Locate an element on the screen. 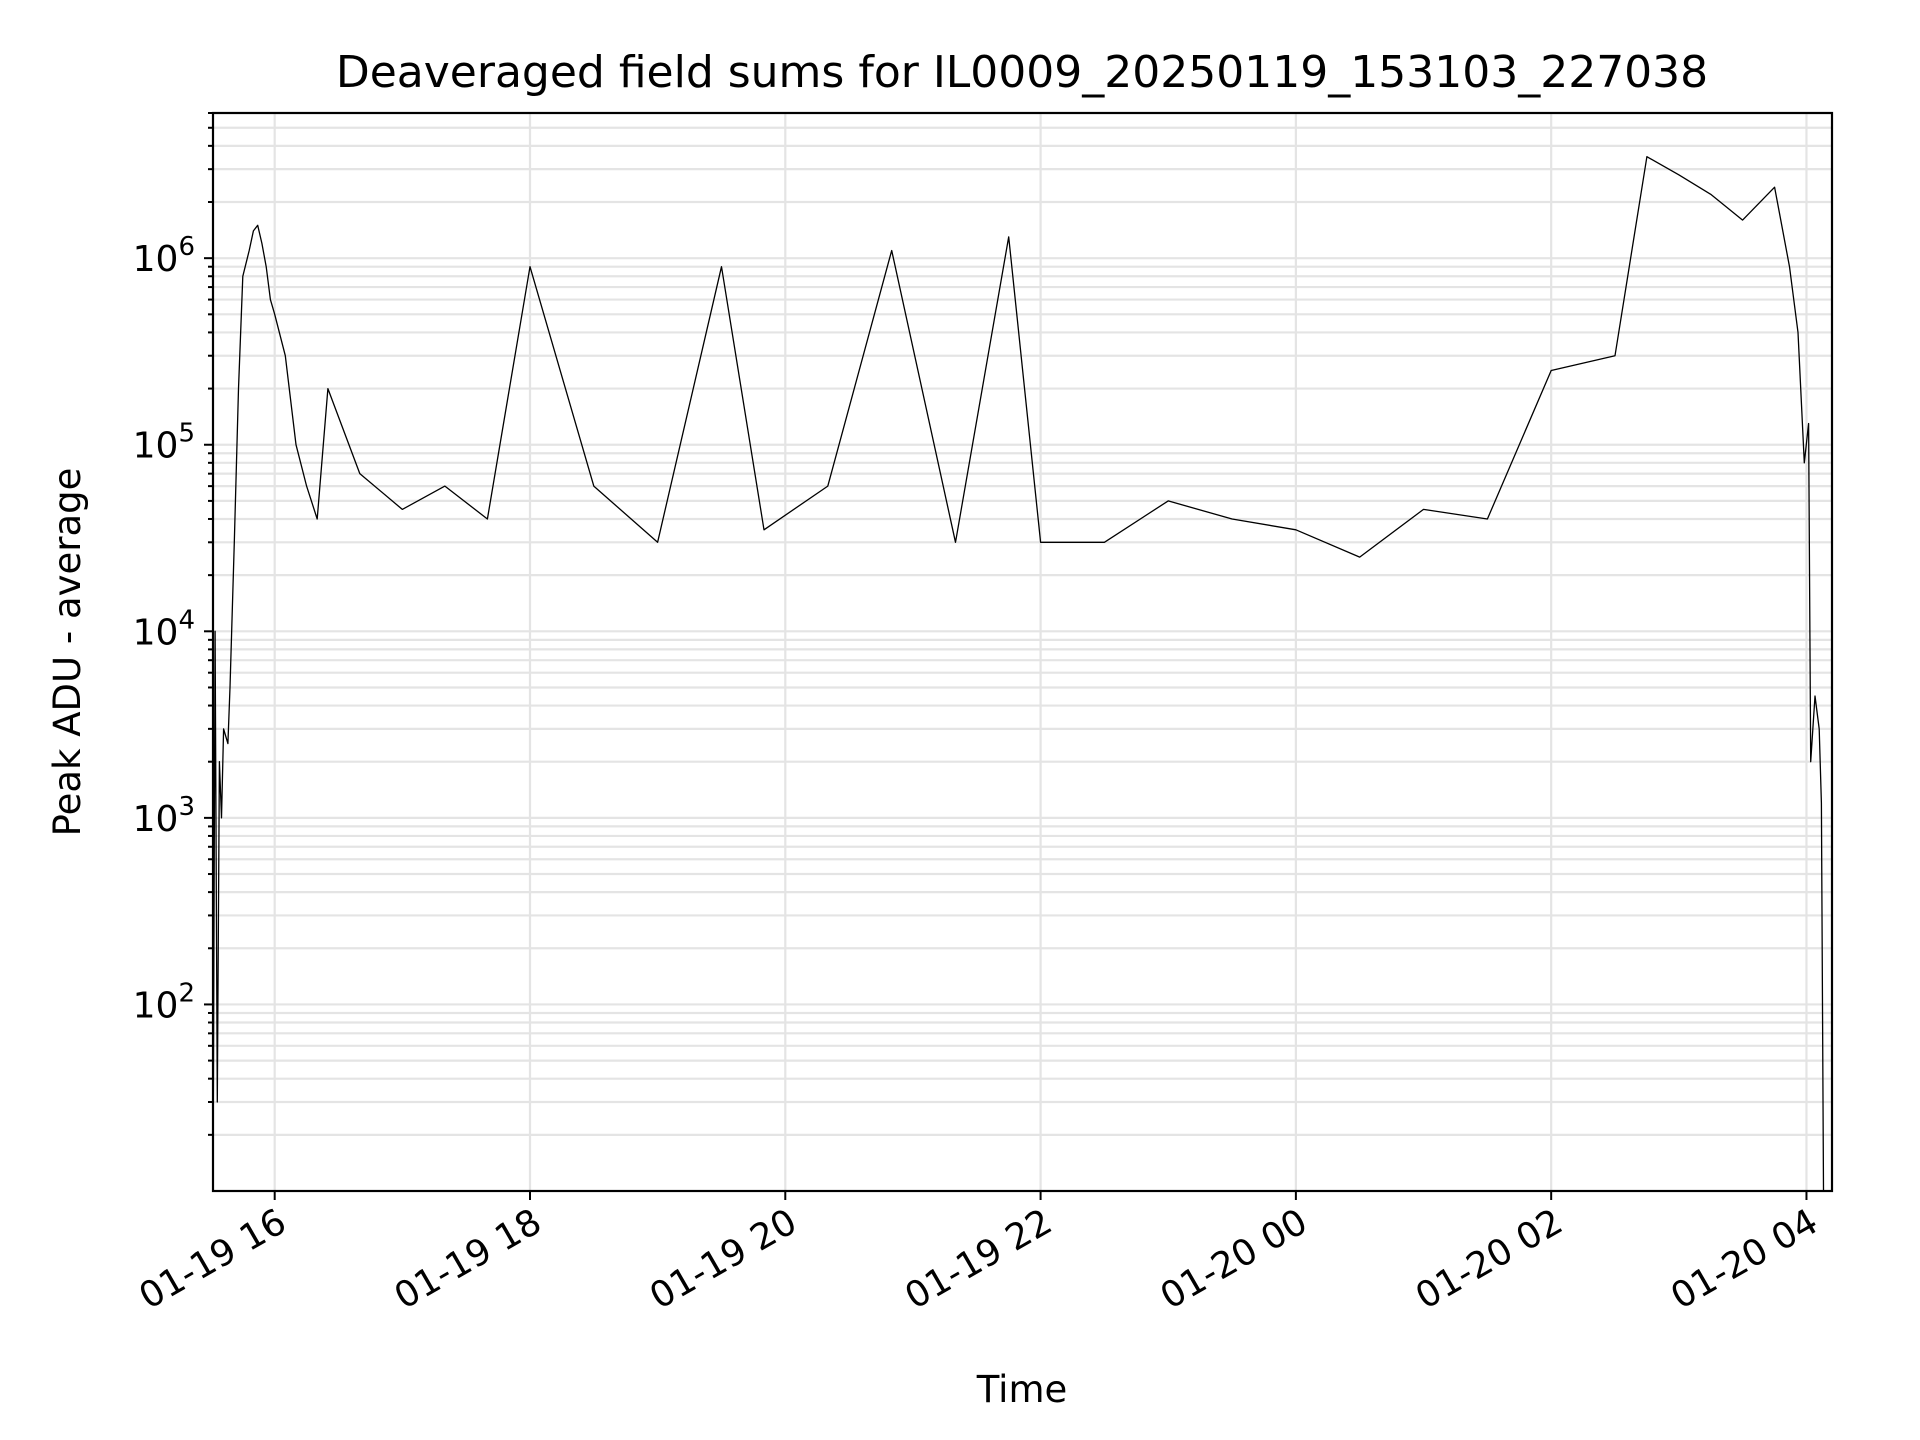 The image size is (1920, 1440). y-tick-label: 10⁶ is located at coordinates (164, 256).